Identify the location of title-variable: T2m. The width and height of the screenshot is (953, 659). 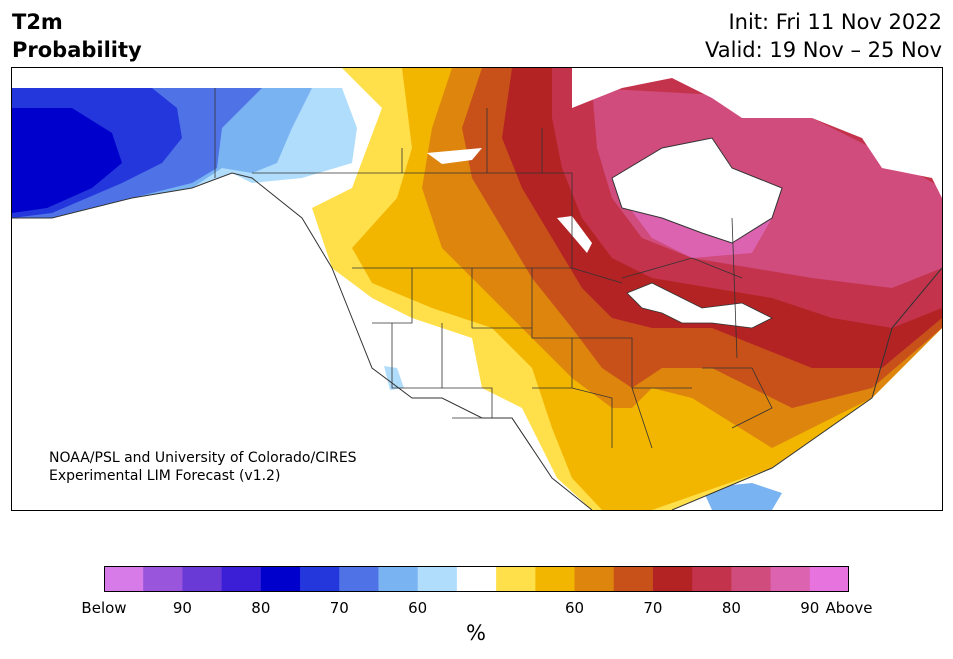
(37, 22).